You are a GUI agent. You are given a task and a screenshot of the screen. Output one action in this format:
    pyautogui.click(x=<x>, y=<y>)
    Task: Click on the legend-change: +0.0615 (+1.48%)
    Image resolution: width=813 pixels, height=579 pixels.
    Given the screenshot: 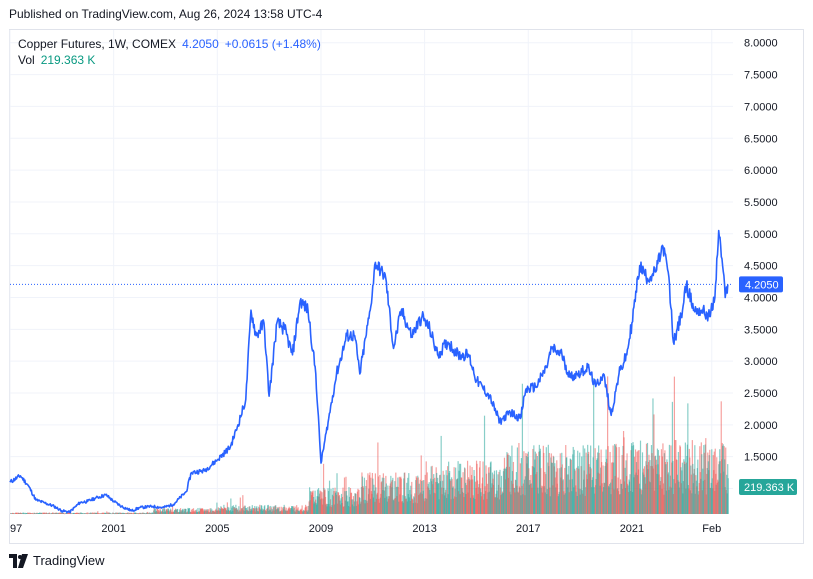 What is the action you would take?
    pyautogui.click(x=272, y=44)
    